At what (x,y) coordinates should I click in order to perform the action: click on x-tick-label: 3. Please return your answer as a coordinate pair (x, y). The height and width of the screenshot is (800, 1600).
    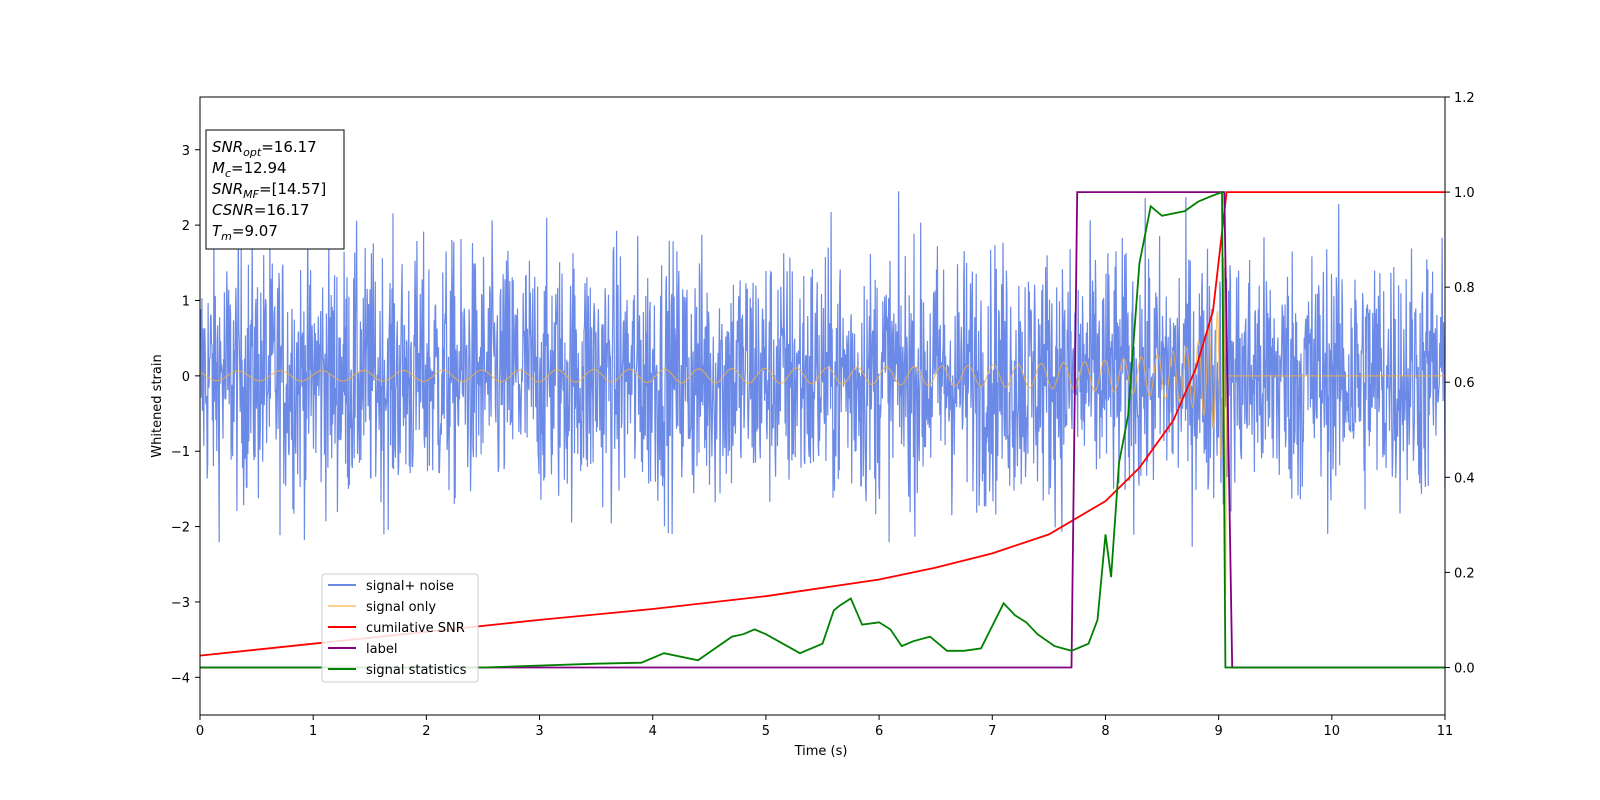
    Looking at the image, I should click on (539, 731).